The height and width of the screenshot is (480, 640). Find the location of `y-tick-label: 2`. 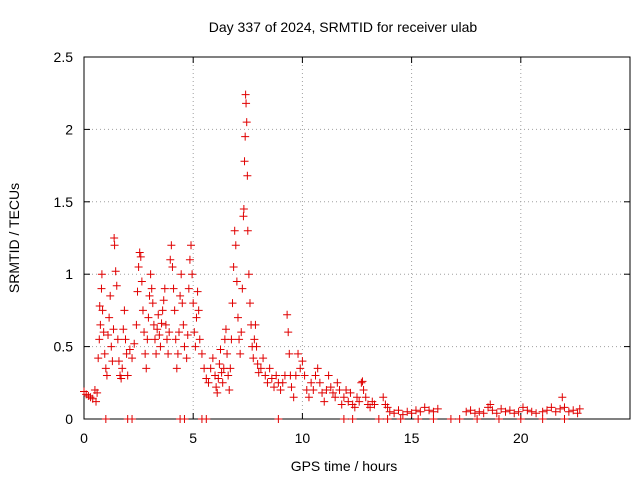

y-tick-label: 2 is located at coordinates (69, 129).